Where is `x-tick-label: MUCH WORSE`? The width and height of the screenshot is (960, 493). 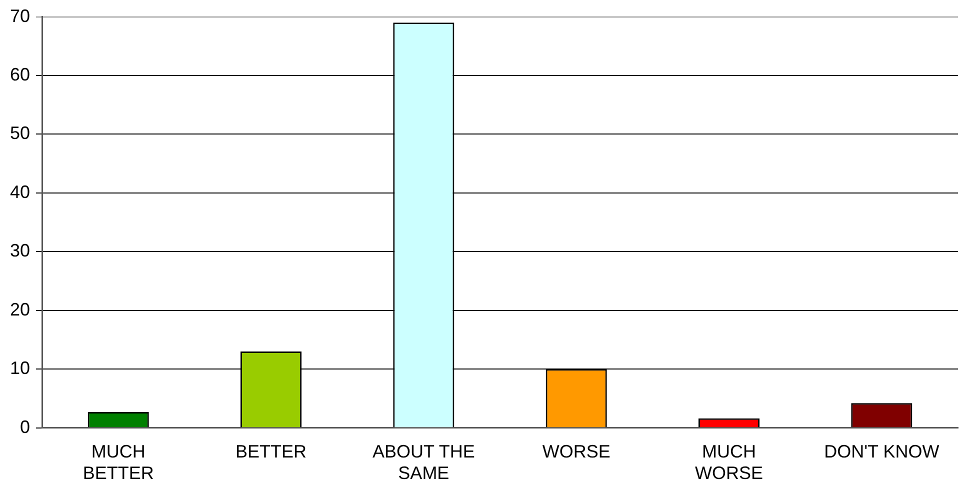
x-tick-label: MUCH WORSE is located at coordinates (729, 463).